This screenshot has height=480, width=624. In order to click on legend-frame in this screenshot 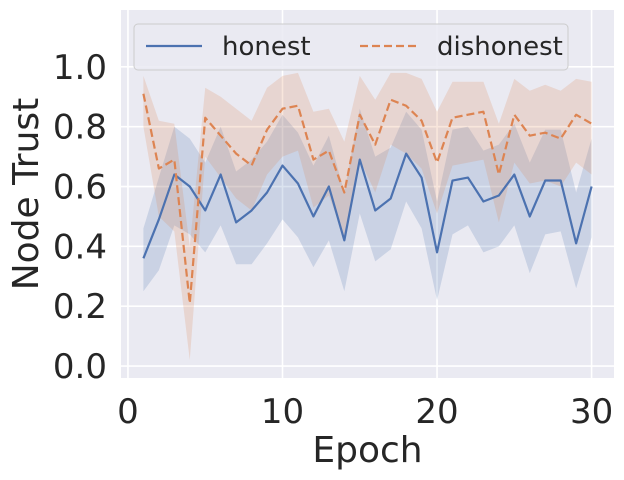, I will do `click(351, 47)`.